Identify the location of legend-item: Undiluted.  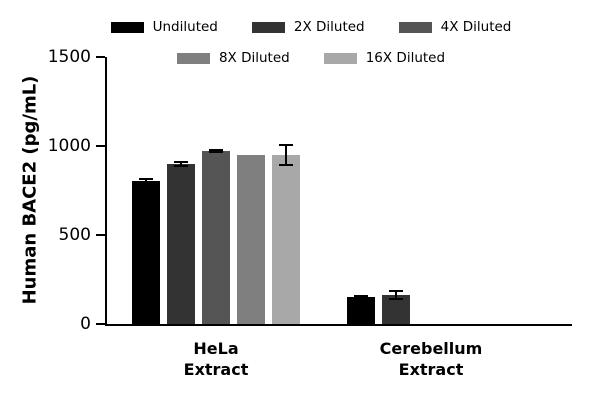
(164, 27).